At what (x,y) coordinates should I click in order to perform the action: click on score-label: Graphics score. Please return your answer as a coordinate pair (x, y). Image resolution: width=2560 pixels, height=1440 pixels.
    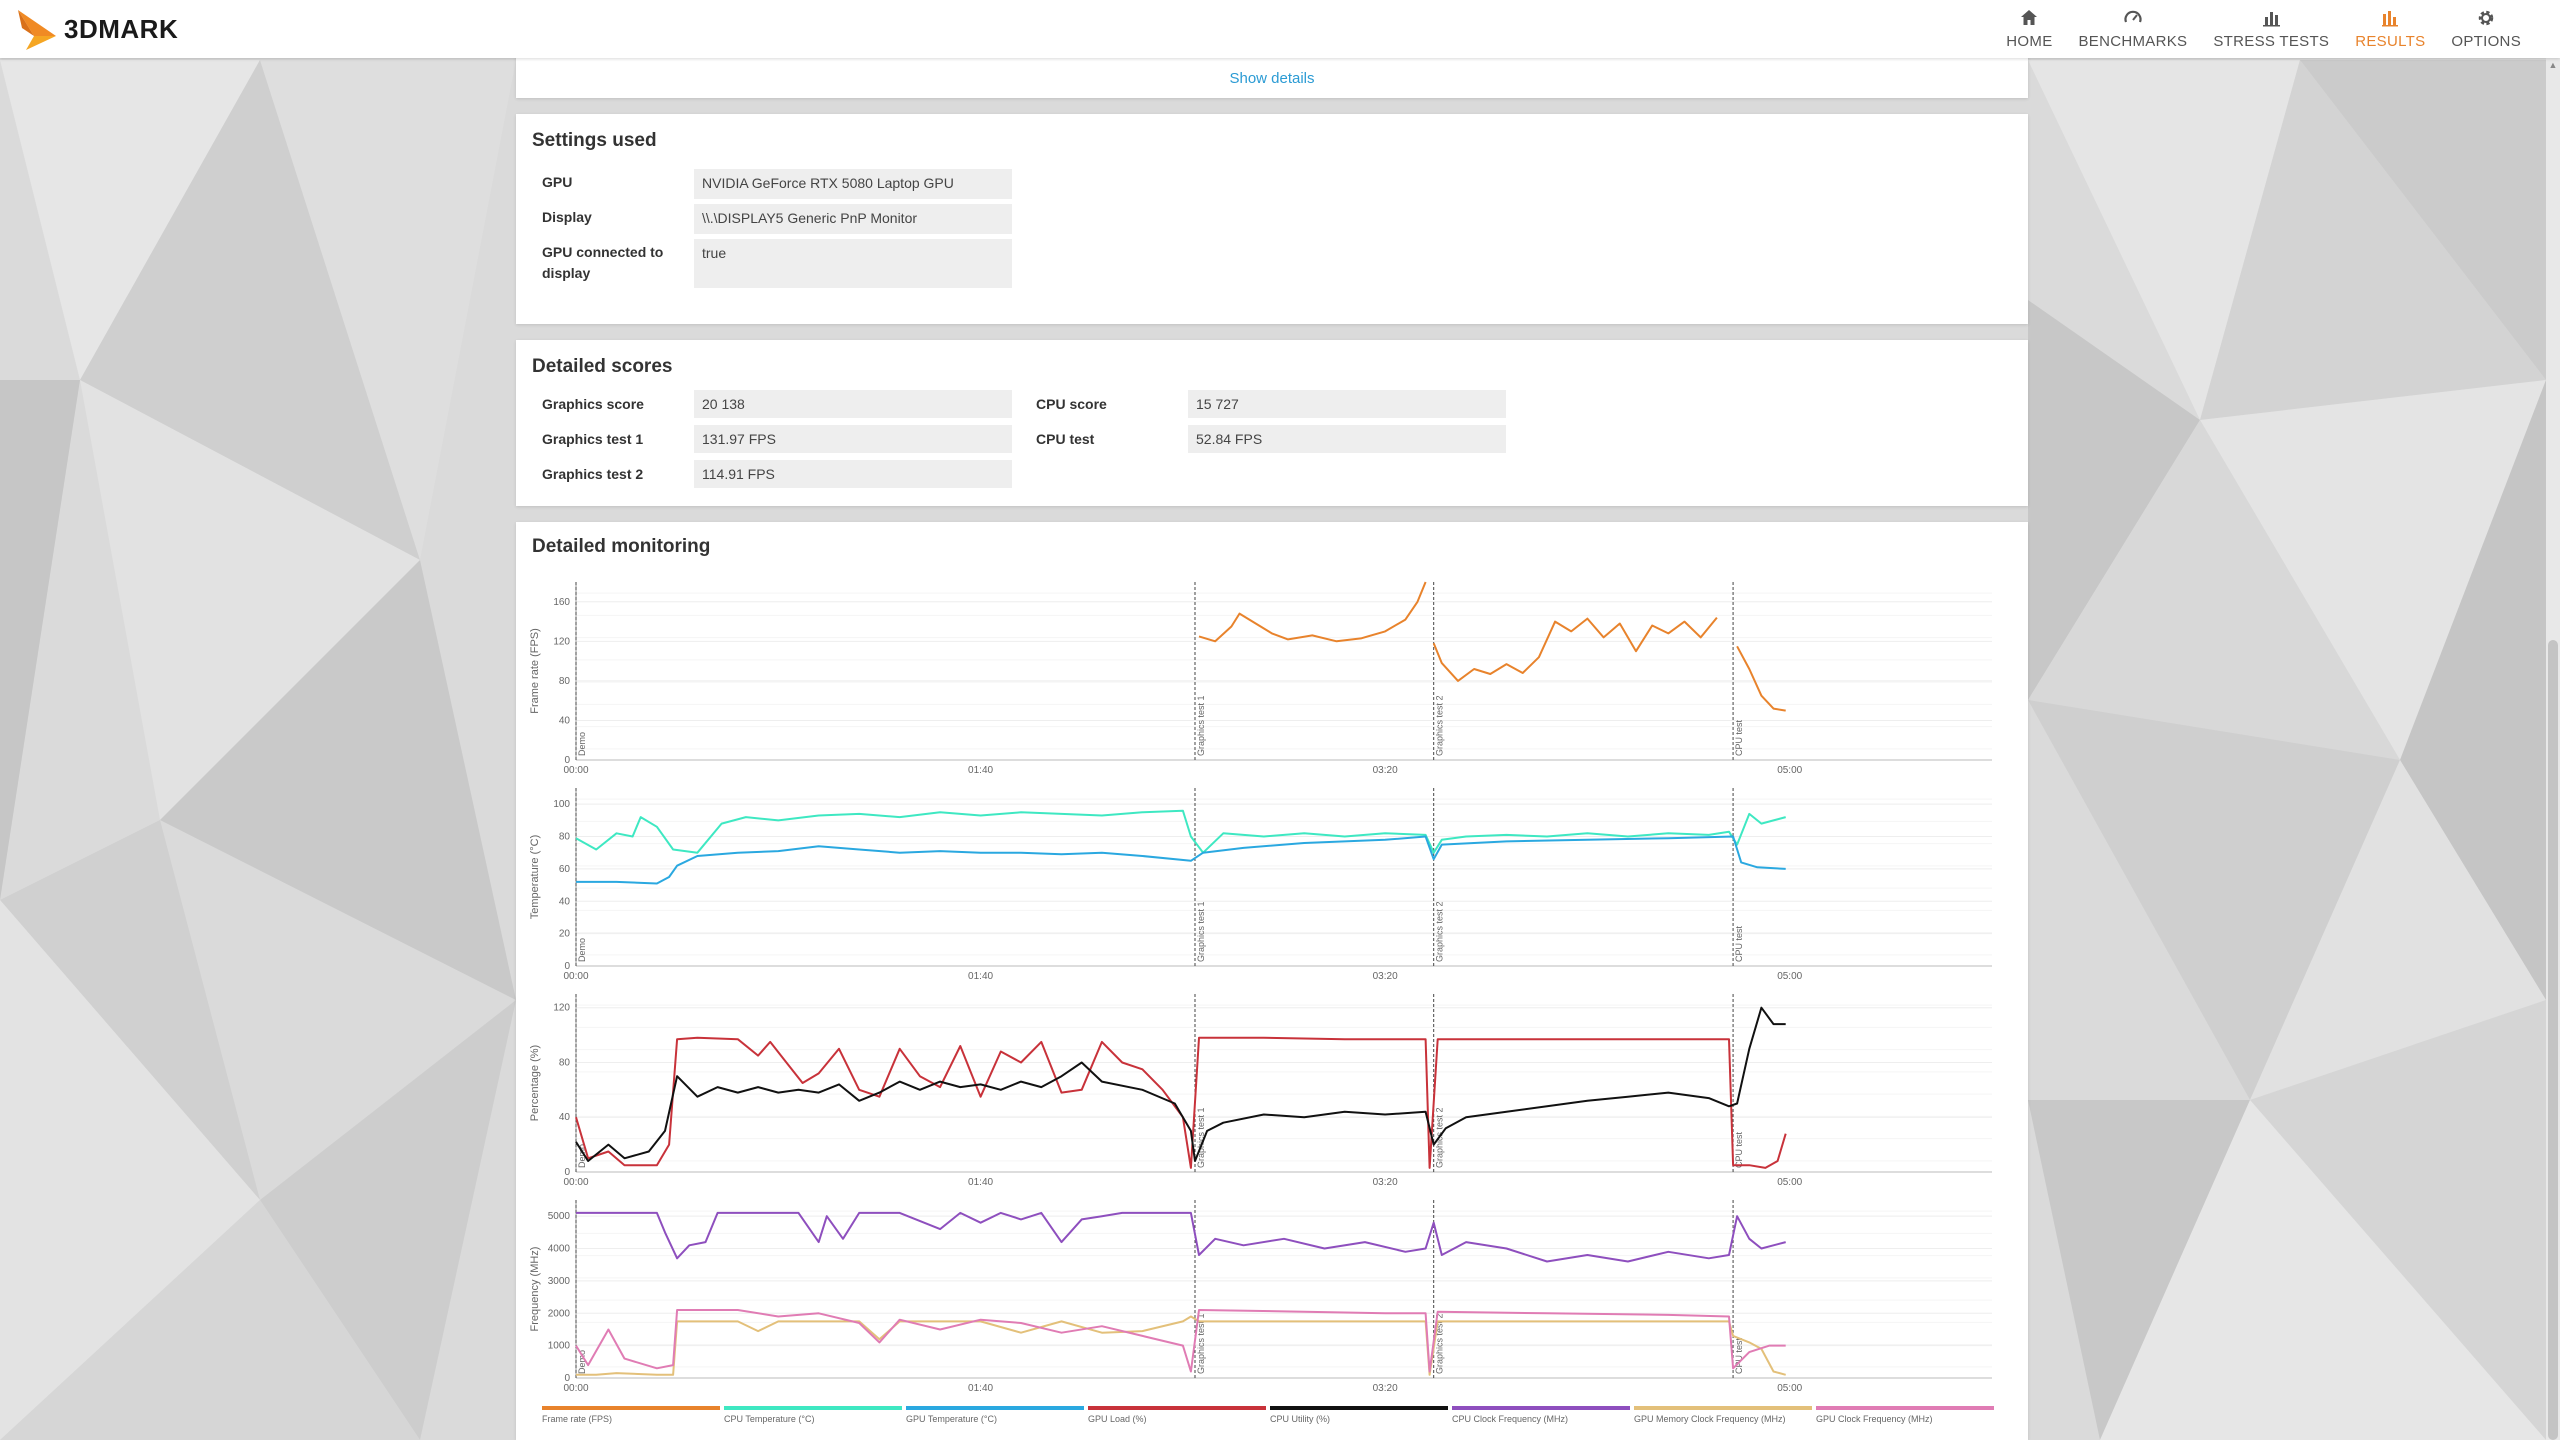
    Looking at the image, I should click on (593, 404).